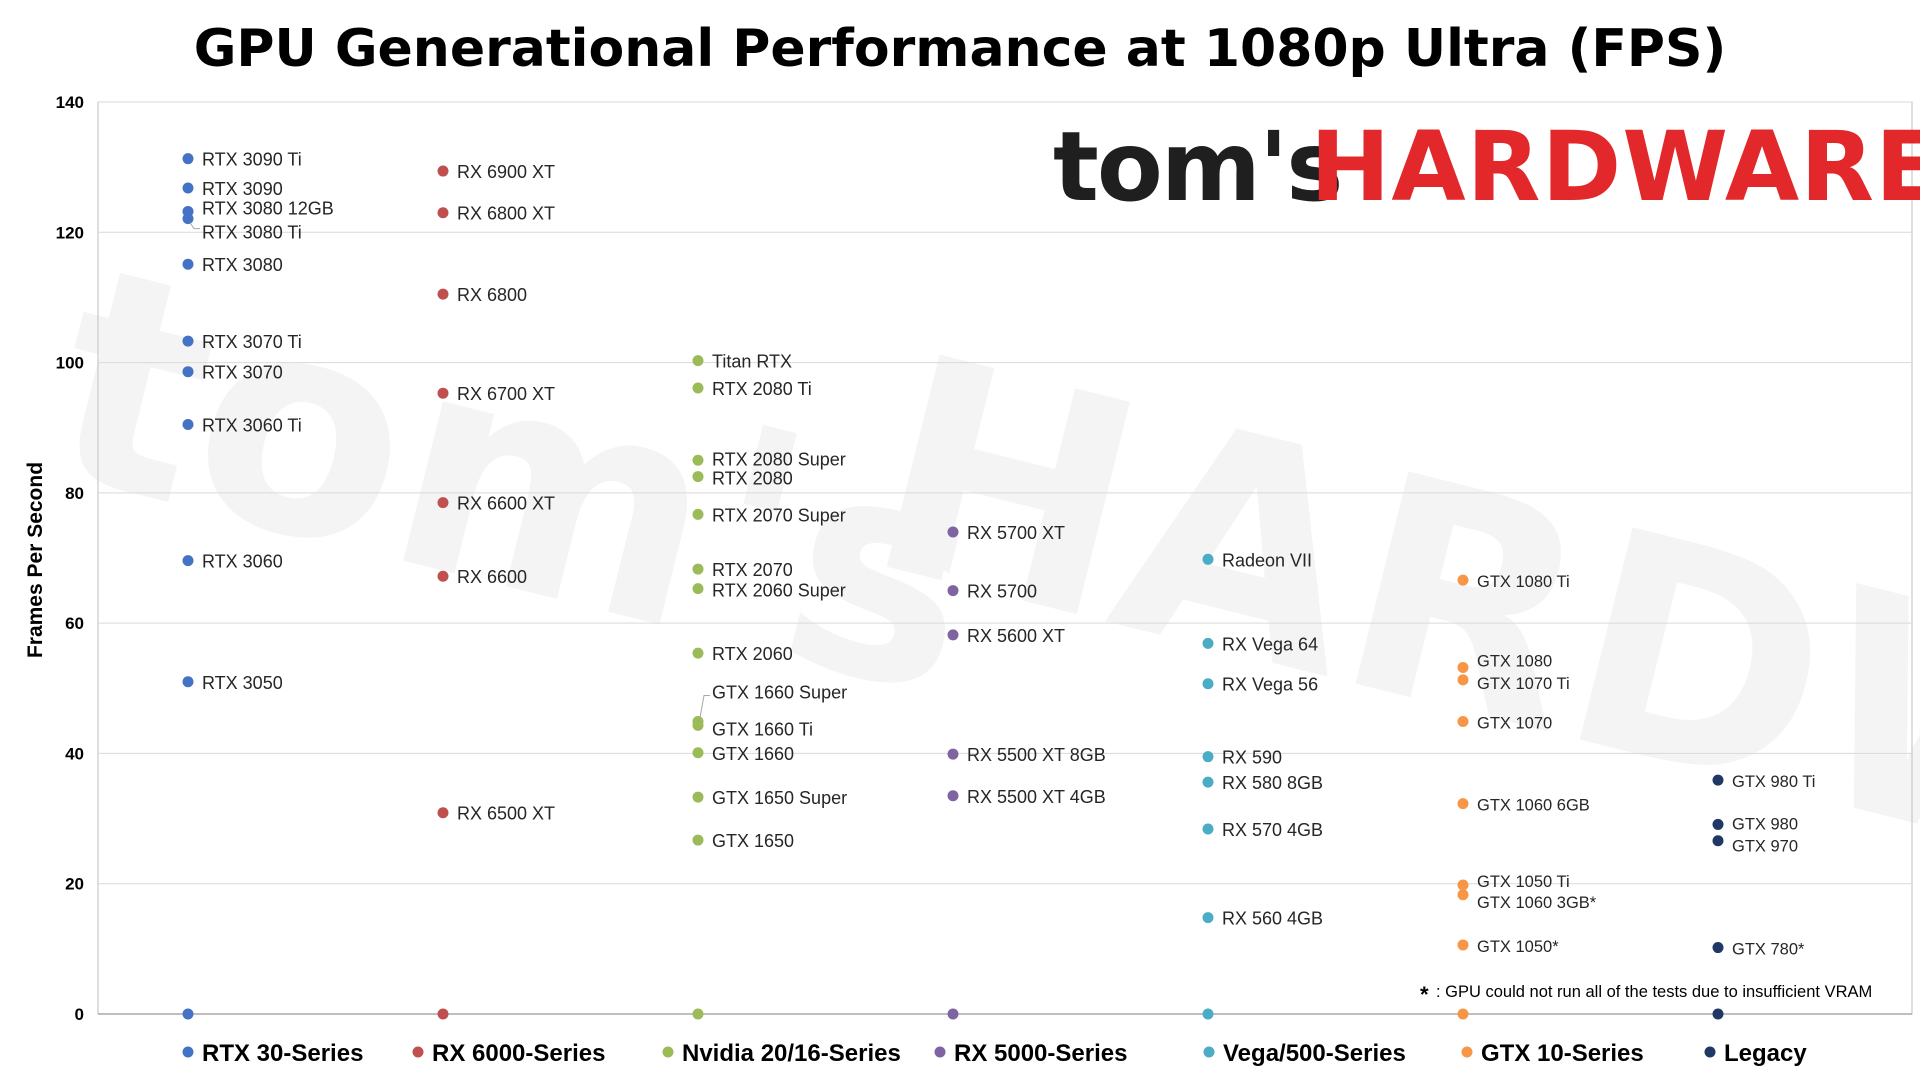  What do you see at coordinates (252, 425) in the screenshot?
I see `data-label: RTX 3060 Ti` at bounding box center [252, 425].